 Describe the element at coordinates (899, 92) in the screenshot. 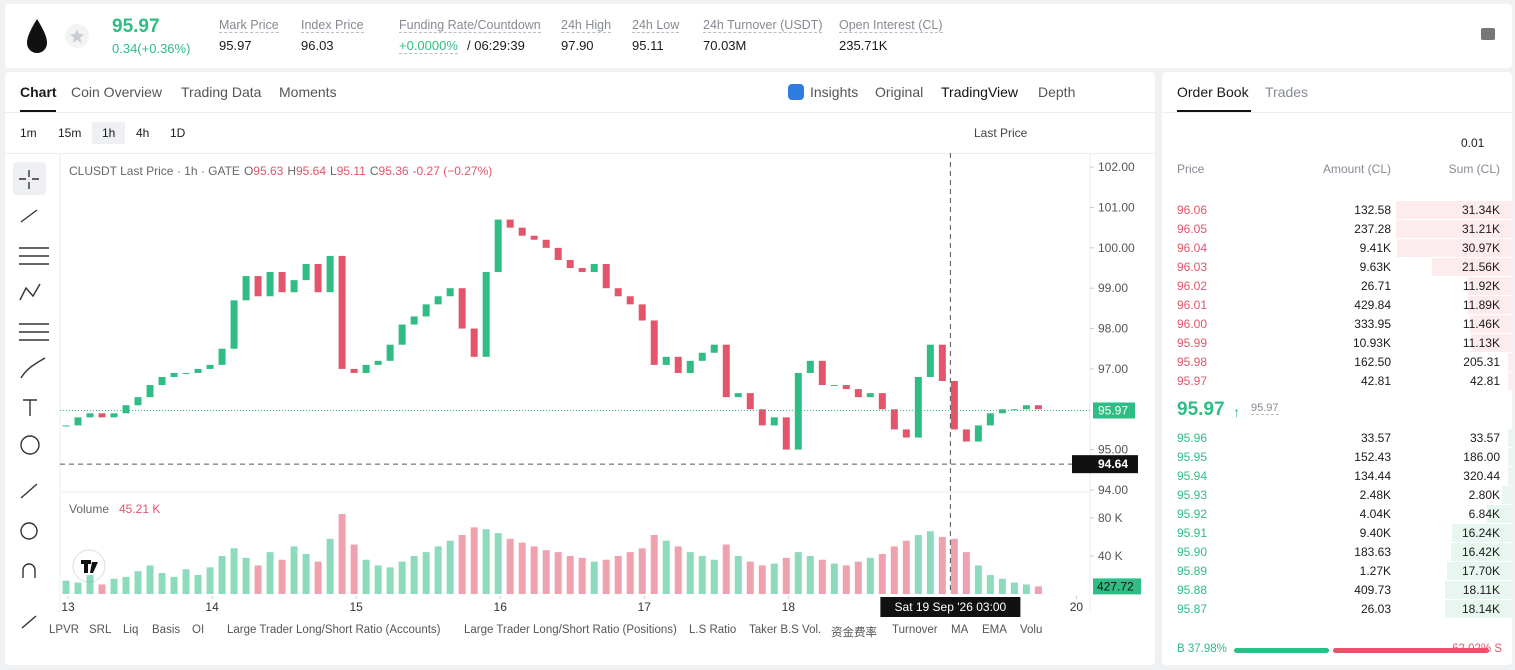

I see `view: Original` at that location.